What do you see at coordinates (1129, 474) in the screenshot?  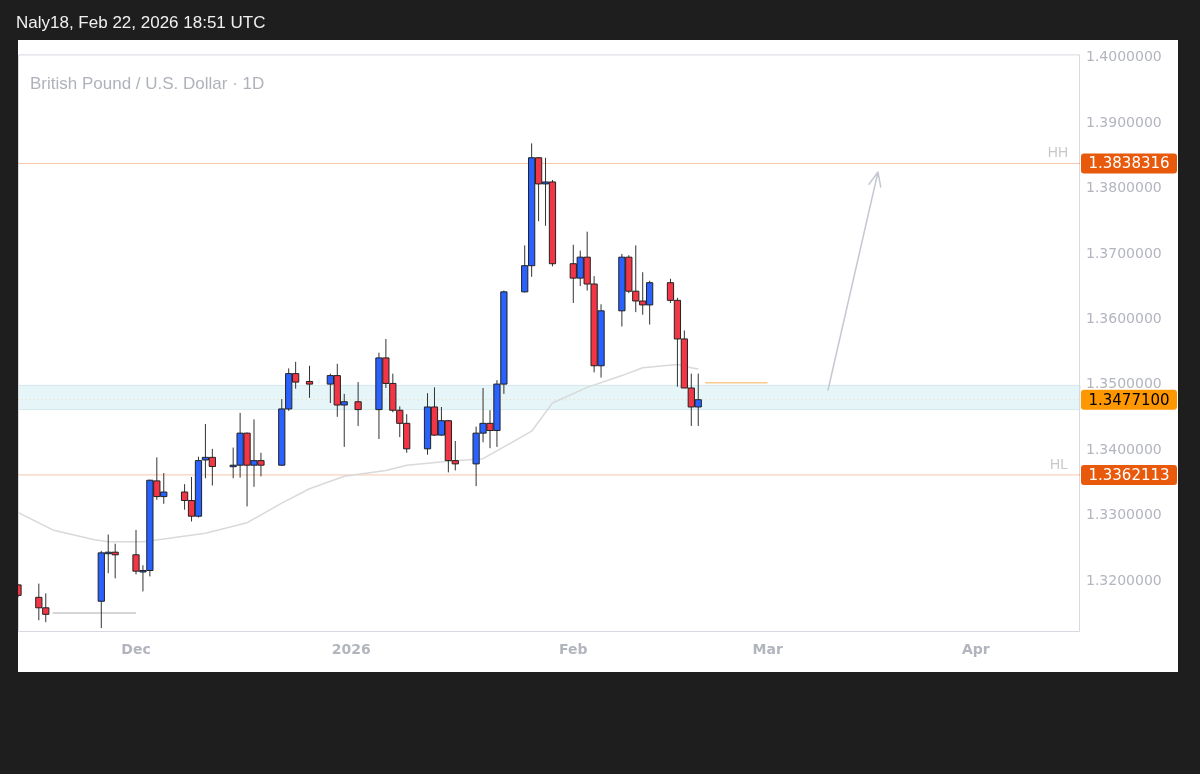 I see `ref-line-label: 1.3362113` at bounding box center [1129, 474].